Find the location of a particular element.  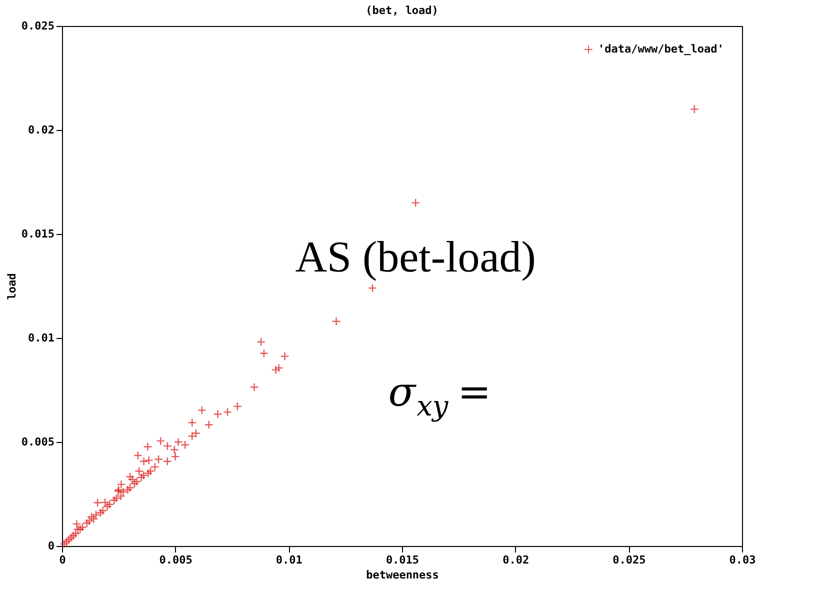

x-tick-label: 0.02 is located at coordinates (516, 560).